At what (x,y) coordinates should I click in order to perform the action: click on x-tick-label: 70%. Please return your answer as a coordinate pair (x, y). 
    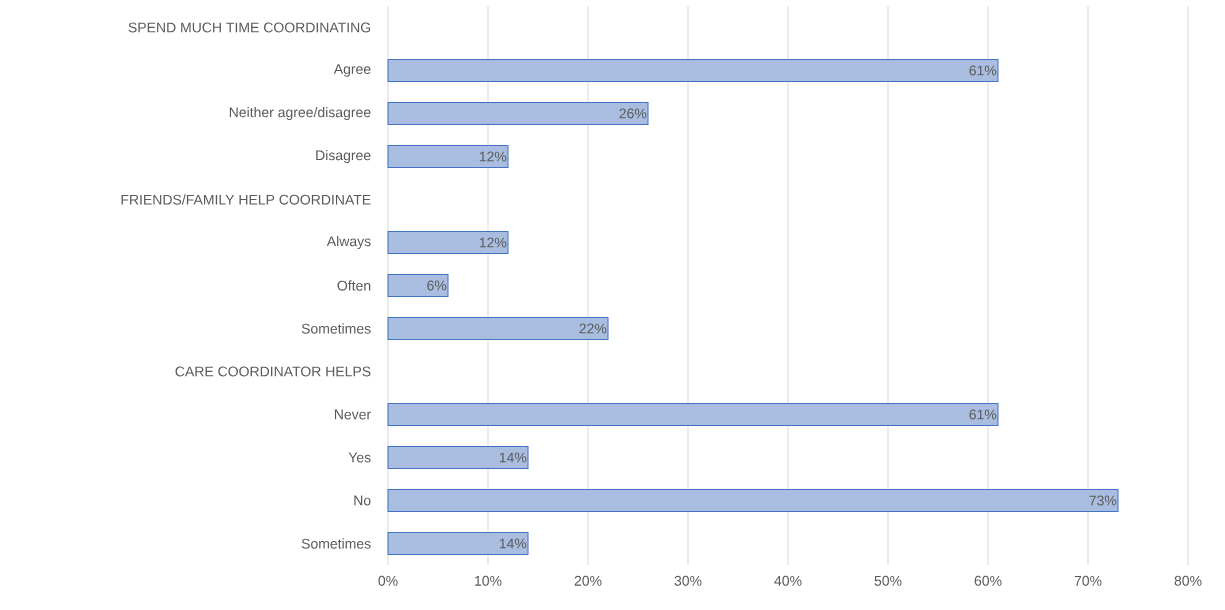
    Looking at the image, I should click on (1088, 580).